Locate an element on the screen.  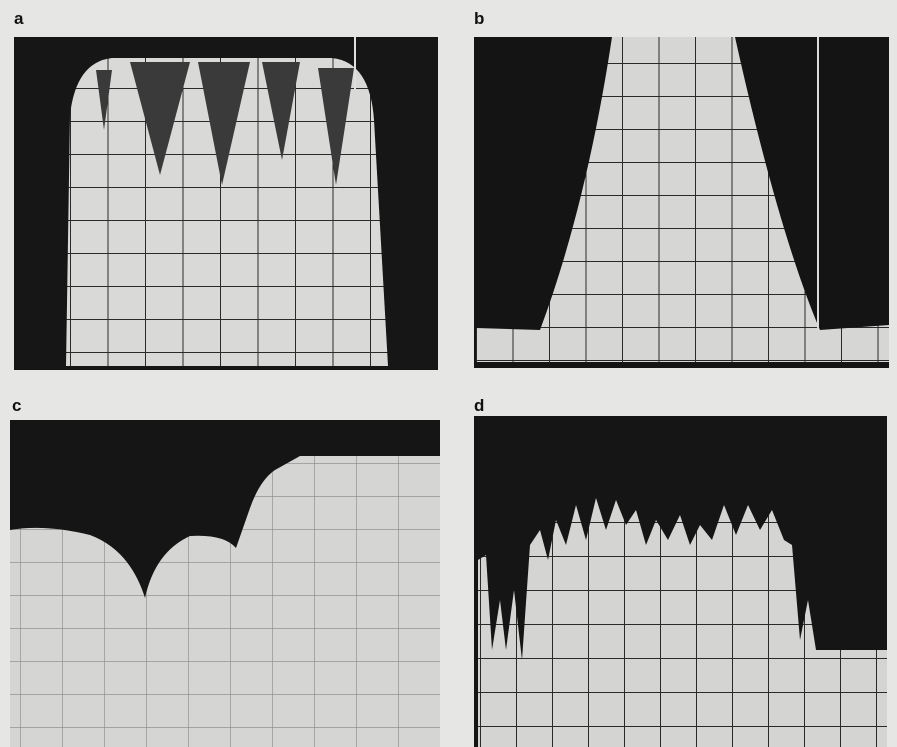
panel-label: d is located at coordinates (479, 405).